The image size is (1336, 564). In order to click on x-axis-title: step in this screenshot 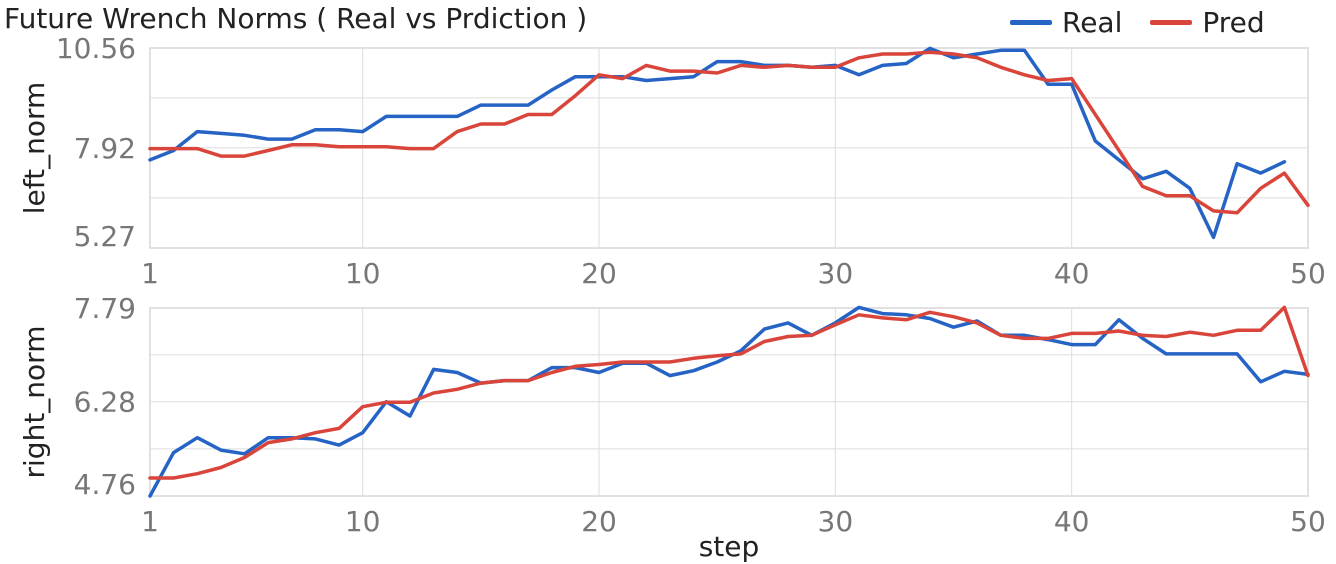, I will do `click(729, 546)`.